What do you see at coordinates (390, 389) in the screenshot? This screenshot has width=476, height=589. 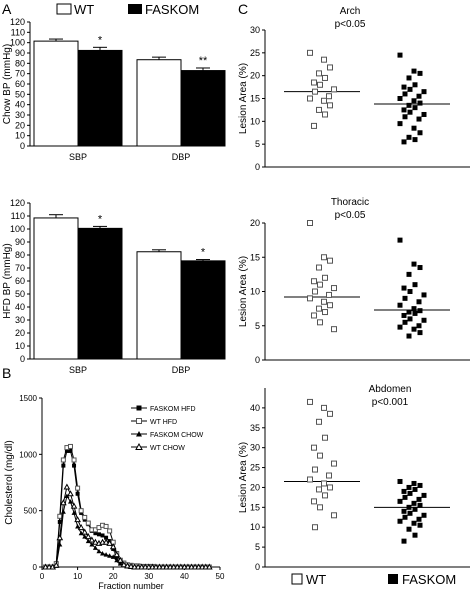 I see `abd-title: Abdomen` at bounding box center [390, 389].